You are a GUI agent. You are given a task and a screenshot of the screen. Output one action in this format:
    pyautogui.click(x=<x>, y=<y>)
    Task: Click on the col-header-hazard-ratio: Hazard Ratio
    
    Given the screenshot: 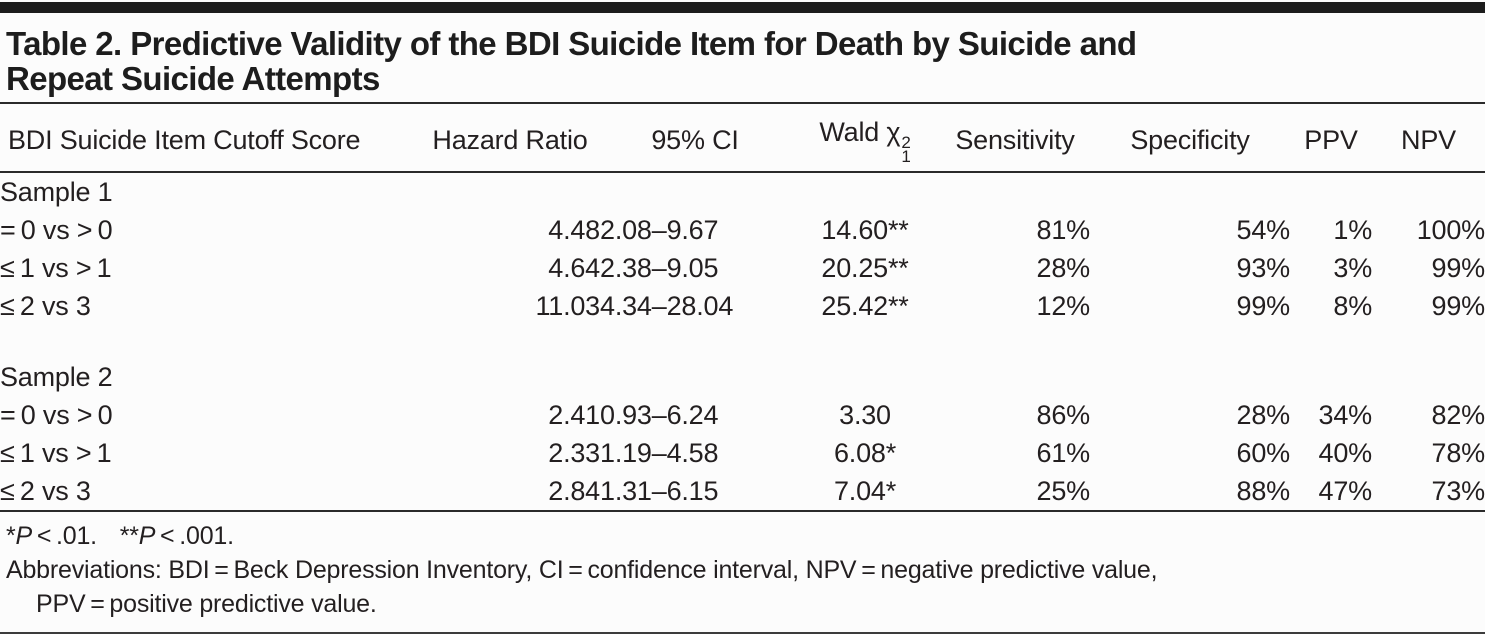 What is the action you would take?
    pyautogui.click(x=510, y=137)
    